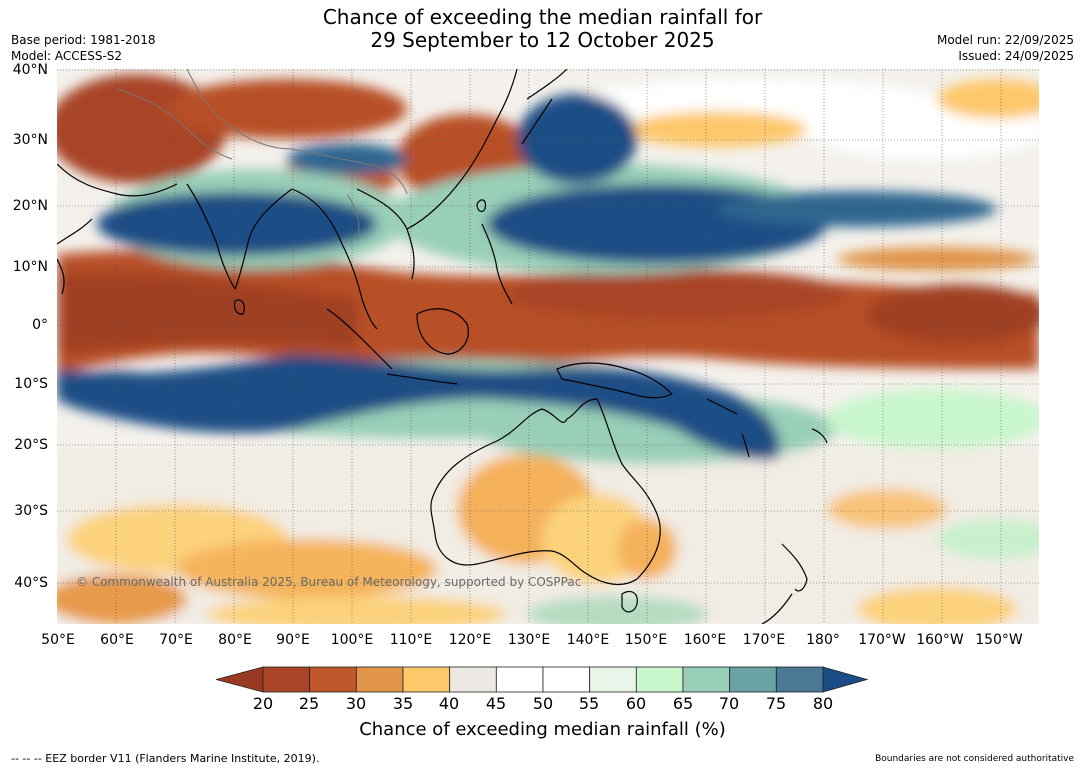  Describe the element at coordinates (309, 703) in the screenshot. I see `cb-tick-25: 25` at that location.